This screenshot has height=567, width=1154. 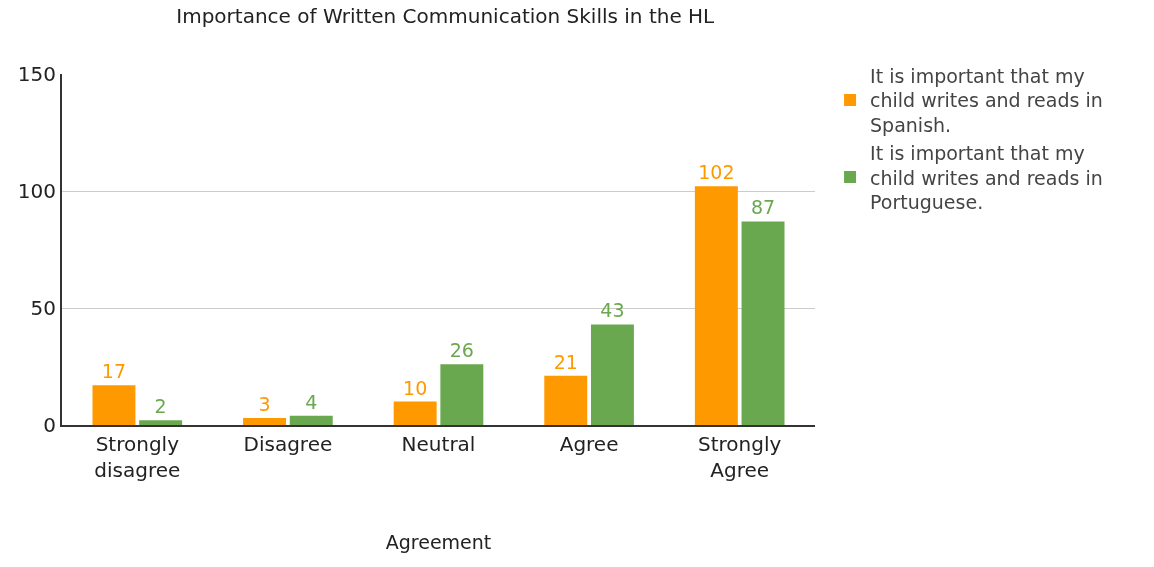 I want to click on data-label: 4, so click(x=311, y=401).